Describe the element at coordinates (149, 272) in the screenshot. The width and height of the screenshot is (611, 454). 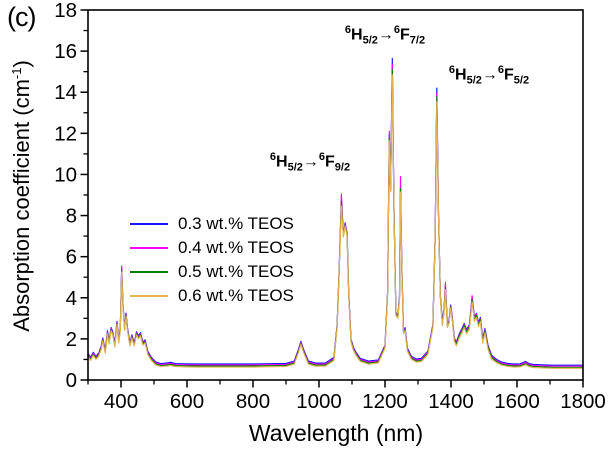
I see `legend-line-sample-green` at that location.